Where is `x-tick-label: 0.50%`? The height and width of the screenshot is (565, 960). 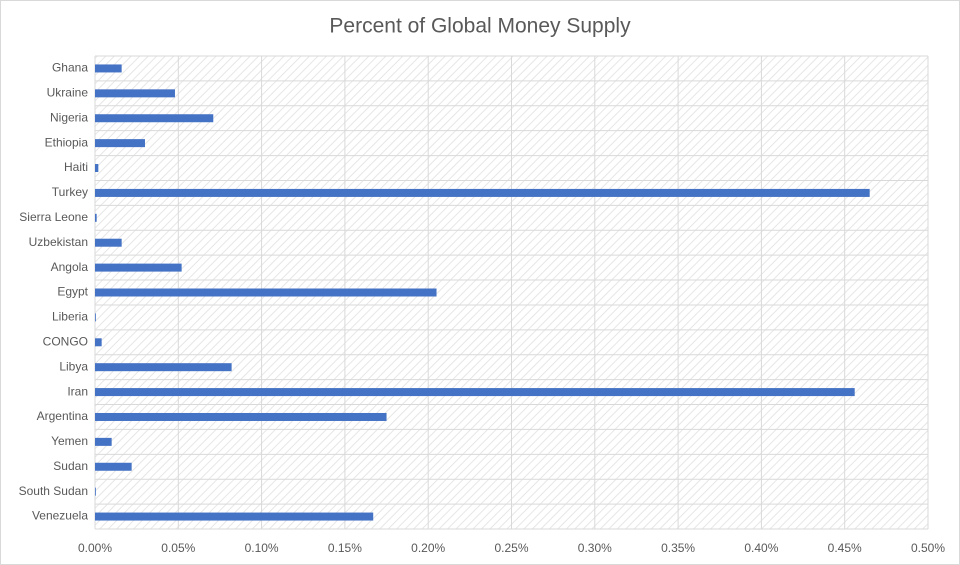
x-tick-label: 0.50% is located at coordinates (928, 548).